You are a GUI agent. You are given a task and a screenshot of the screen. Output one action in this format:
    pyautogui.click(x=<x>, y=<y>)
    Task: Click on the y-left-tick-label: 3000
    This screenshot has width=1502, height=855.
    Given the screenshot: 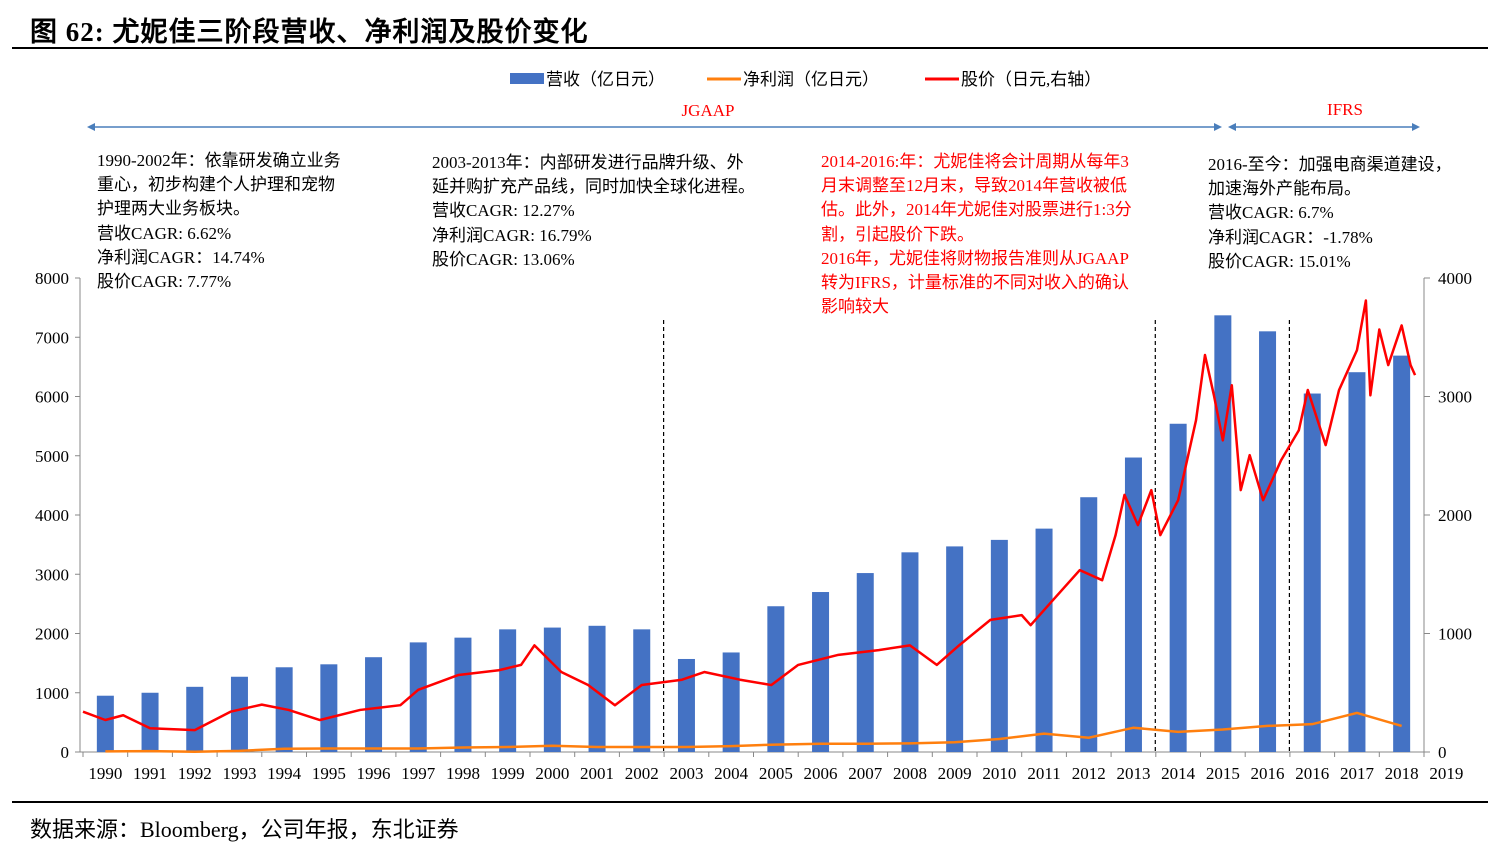 What is the action you would take?
    pyautogui.click(x=52, y=574)
    